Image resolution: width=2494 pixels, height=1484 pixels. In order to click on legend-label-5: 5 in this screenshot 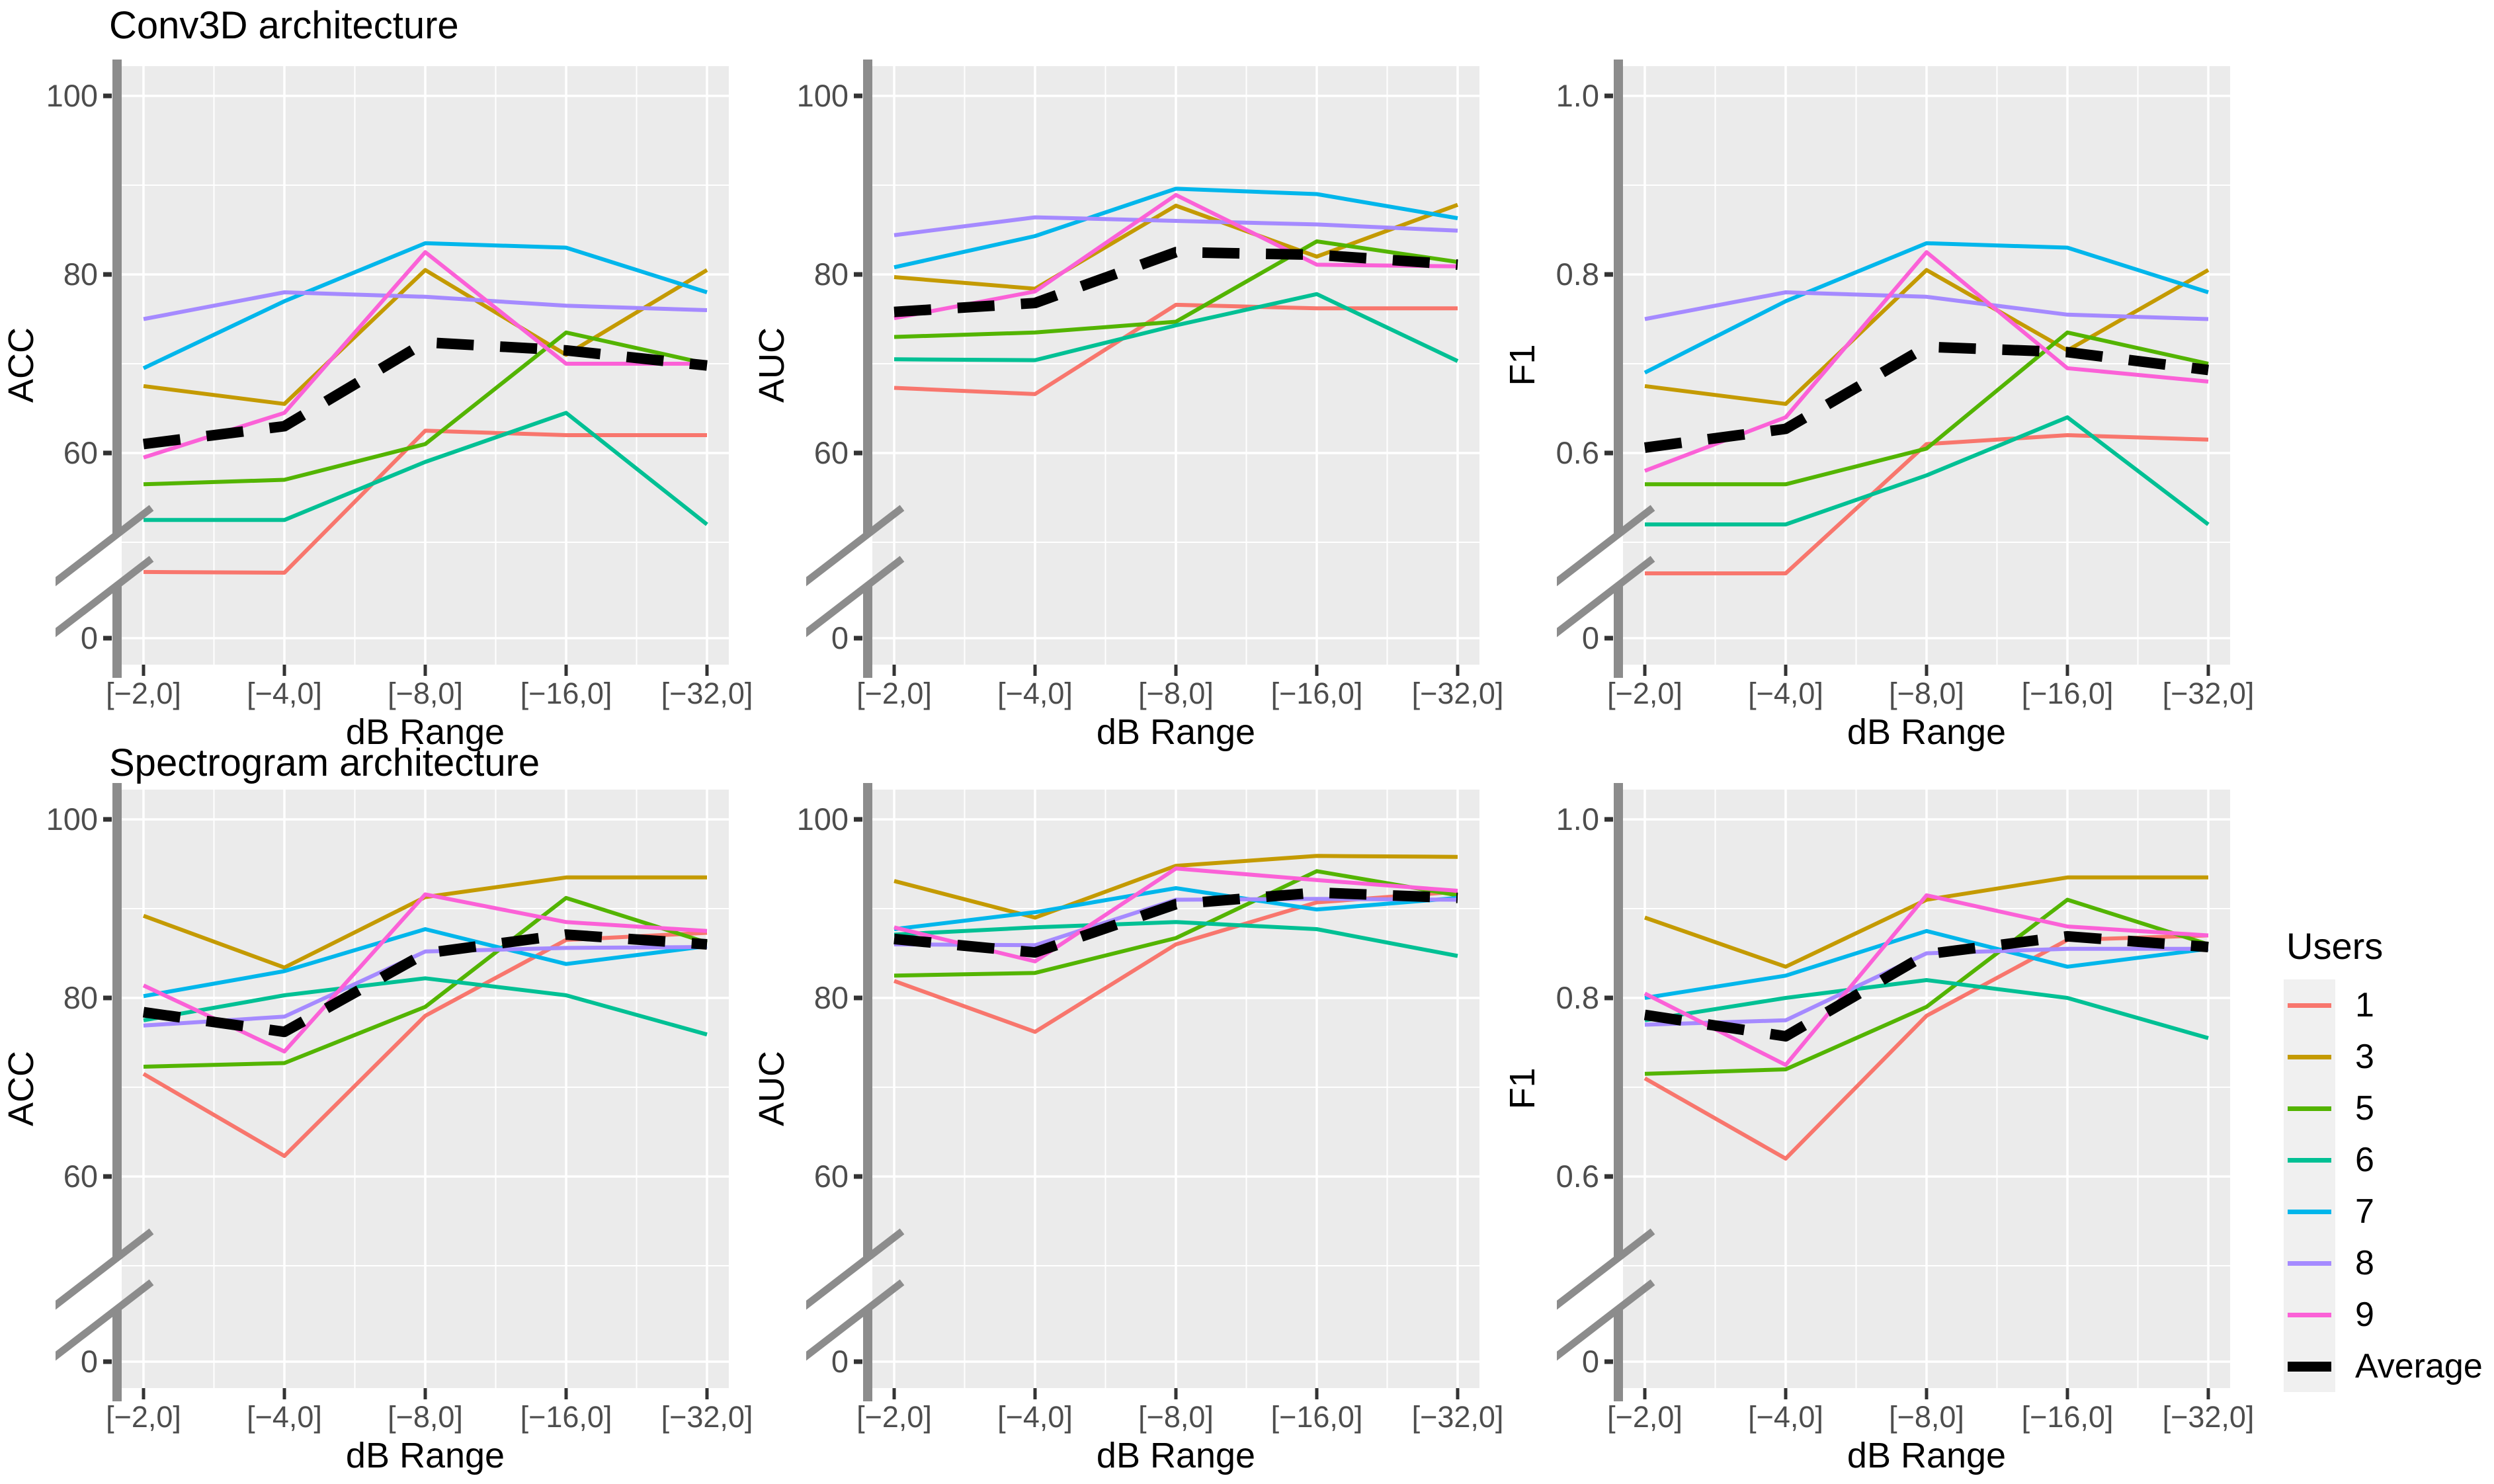, I will do `click(2364, 1108)`.